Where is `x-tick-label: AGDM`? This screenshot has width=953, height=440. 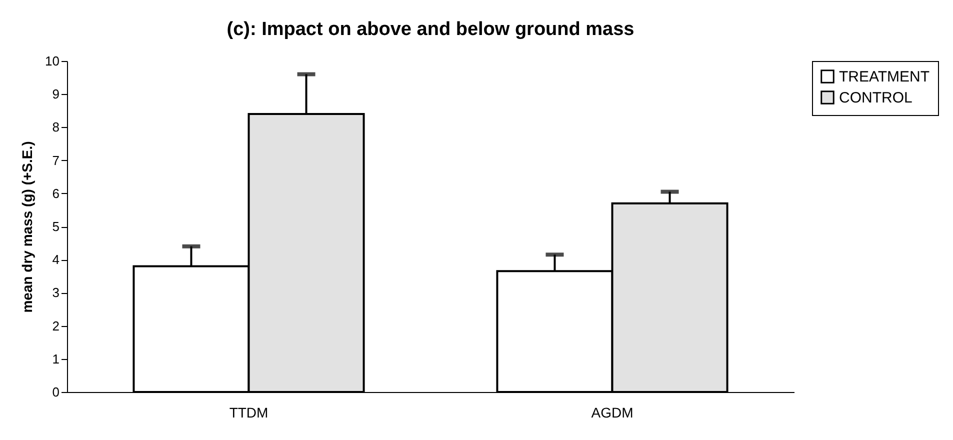
x-tick-label: AGDM is located at coordinates (612, 412).